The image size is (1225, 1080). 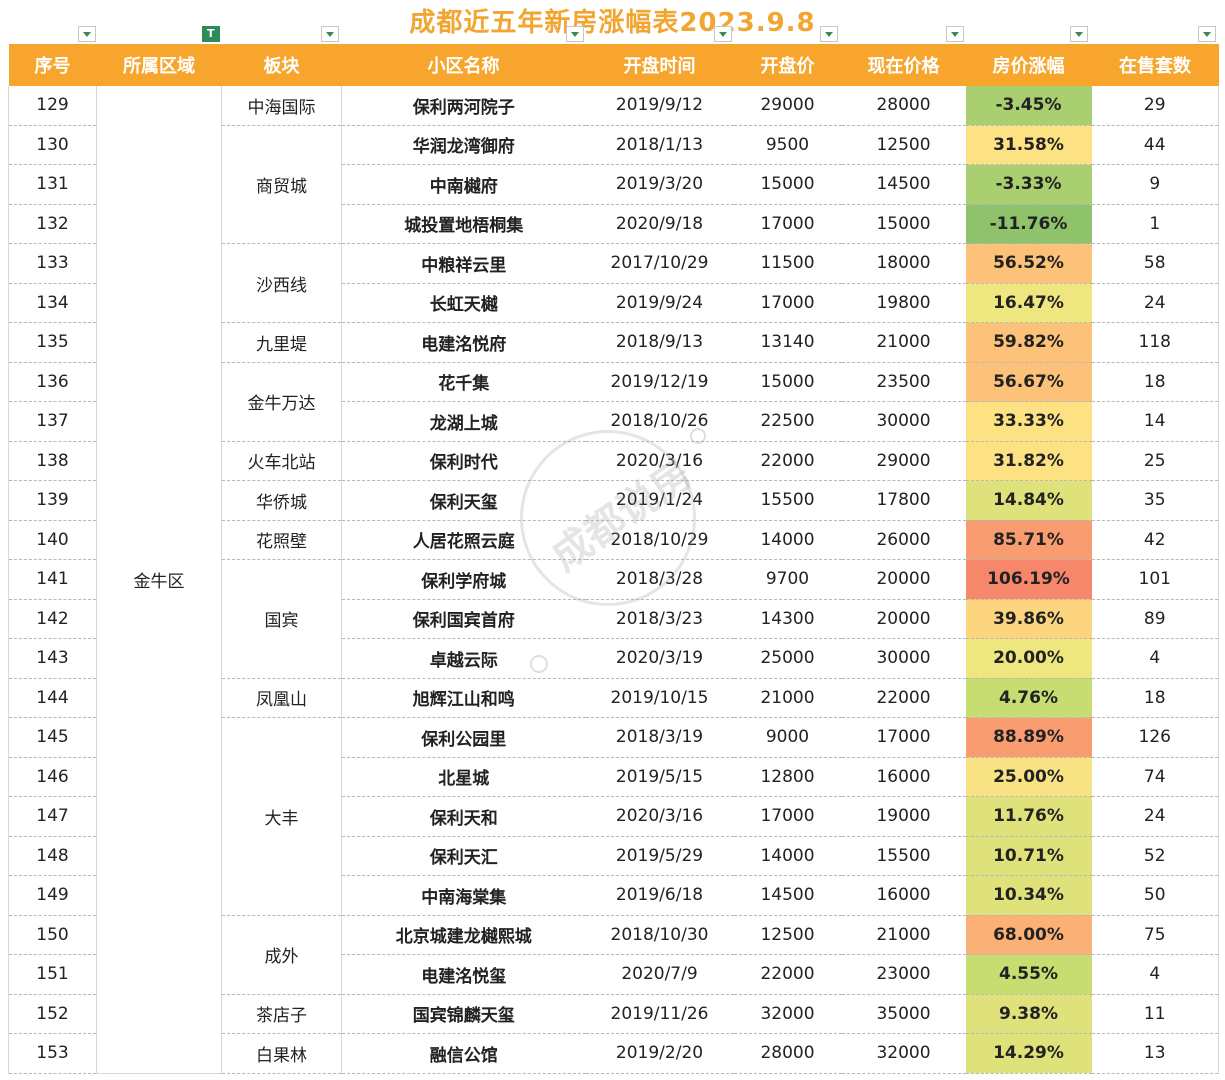 What do you see at coordinates (787, 342) in the screenshot?
I see `cell-open-price: 13140` at bounding box center [787, 342].